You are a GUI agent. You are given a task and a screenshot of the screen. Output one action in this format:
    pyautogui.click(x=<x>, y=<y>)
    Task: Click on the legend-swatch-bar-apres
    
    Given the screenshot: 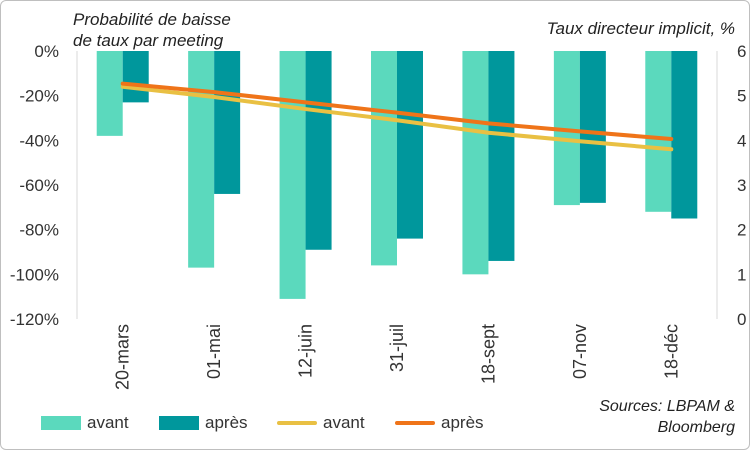 What is the action you would take?
    pyautogui.click(x=179, y=423)
    